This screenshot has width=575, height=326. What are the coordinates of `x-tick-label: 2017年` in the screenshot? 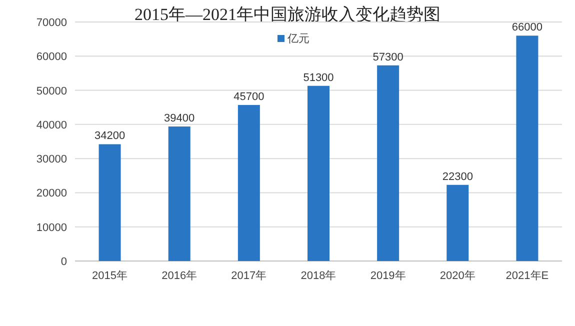 It's located at (249, 276).